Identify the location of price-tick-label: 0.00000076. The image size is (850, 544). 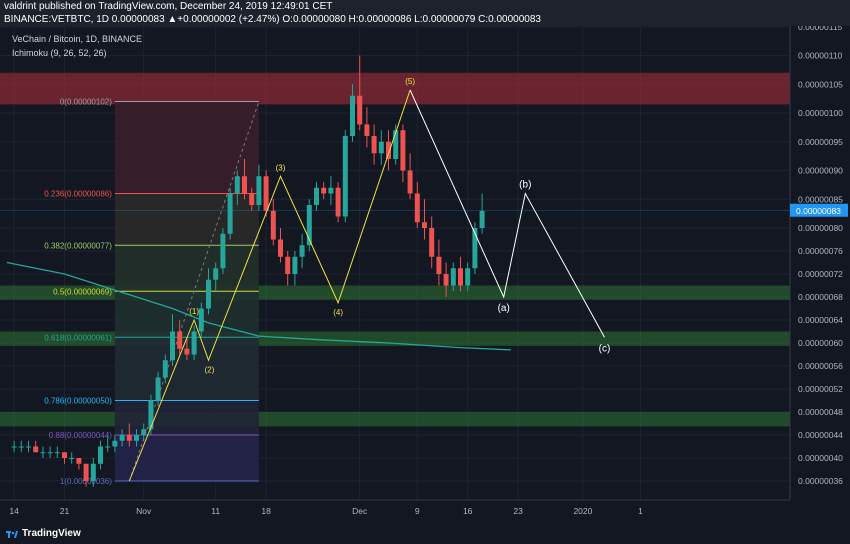
(820, 251).